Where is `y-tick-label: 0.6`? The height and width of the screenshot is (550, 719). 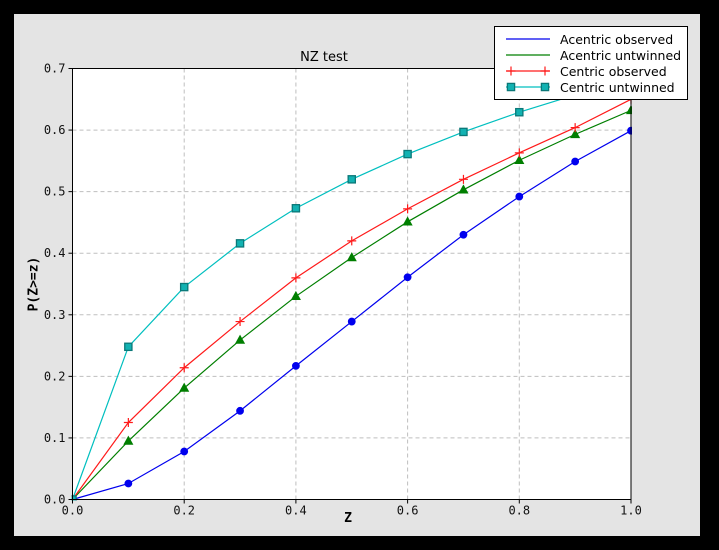 y-tick-label: 0.6 is located at coordinates (55, 130).